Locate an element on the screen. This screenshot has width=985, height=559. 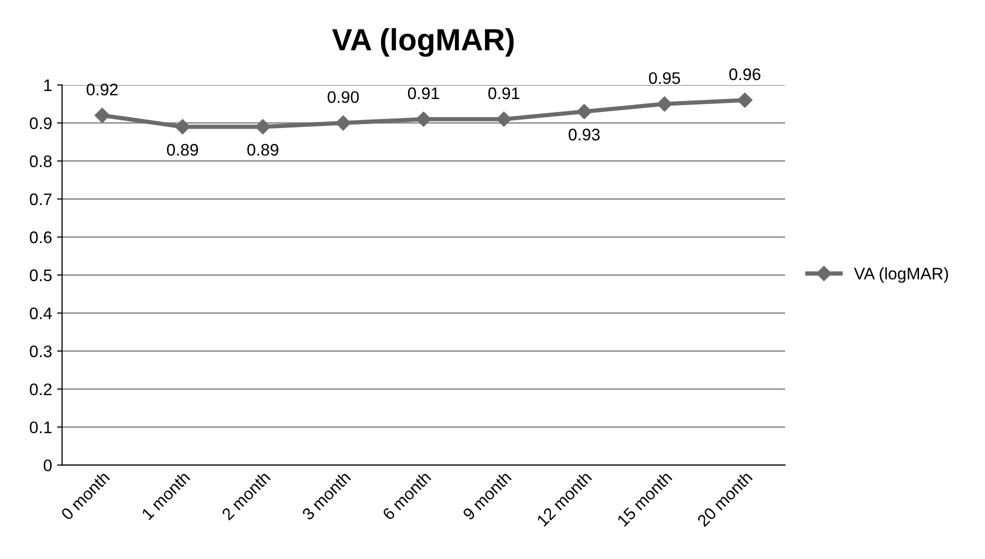
y-tick-label: 0.9 is located at coordinates (41, 123).